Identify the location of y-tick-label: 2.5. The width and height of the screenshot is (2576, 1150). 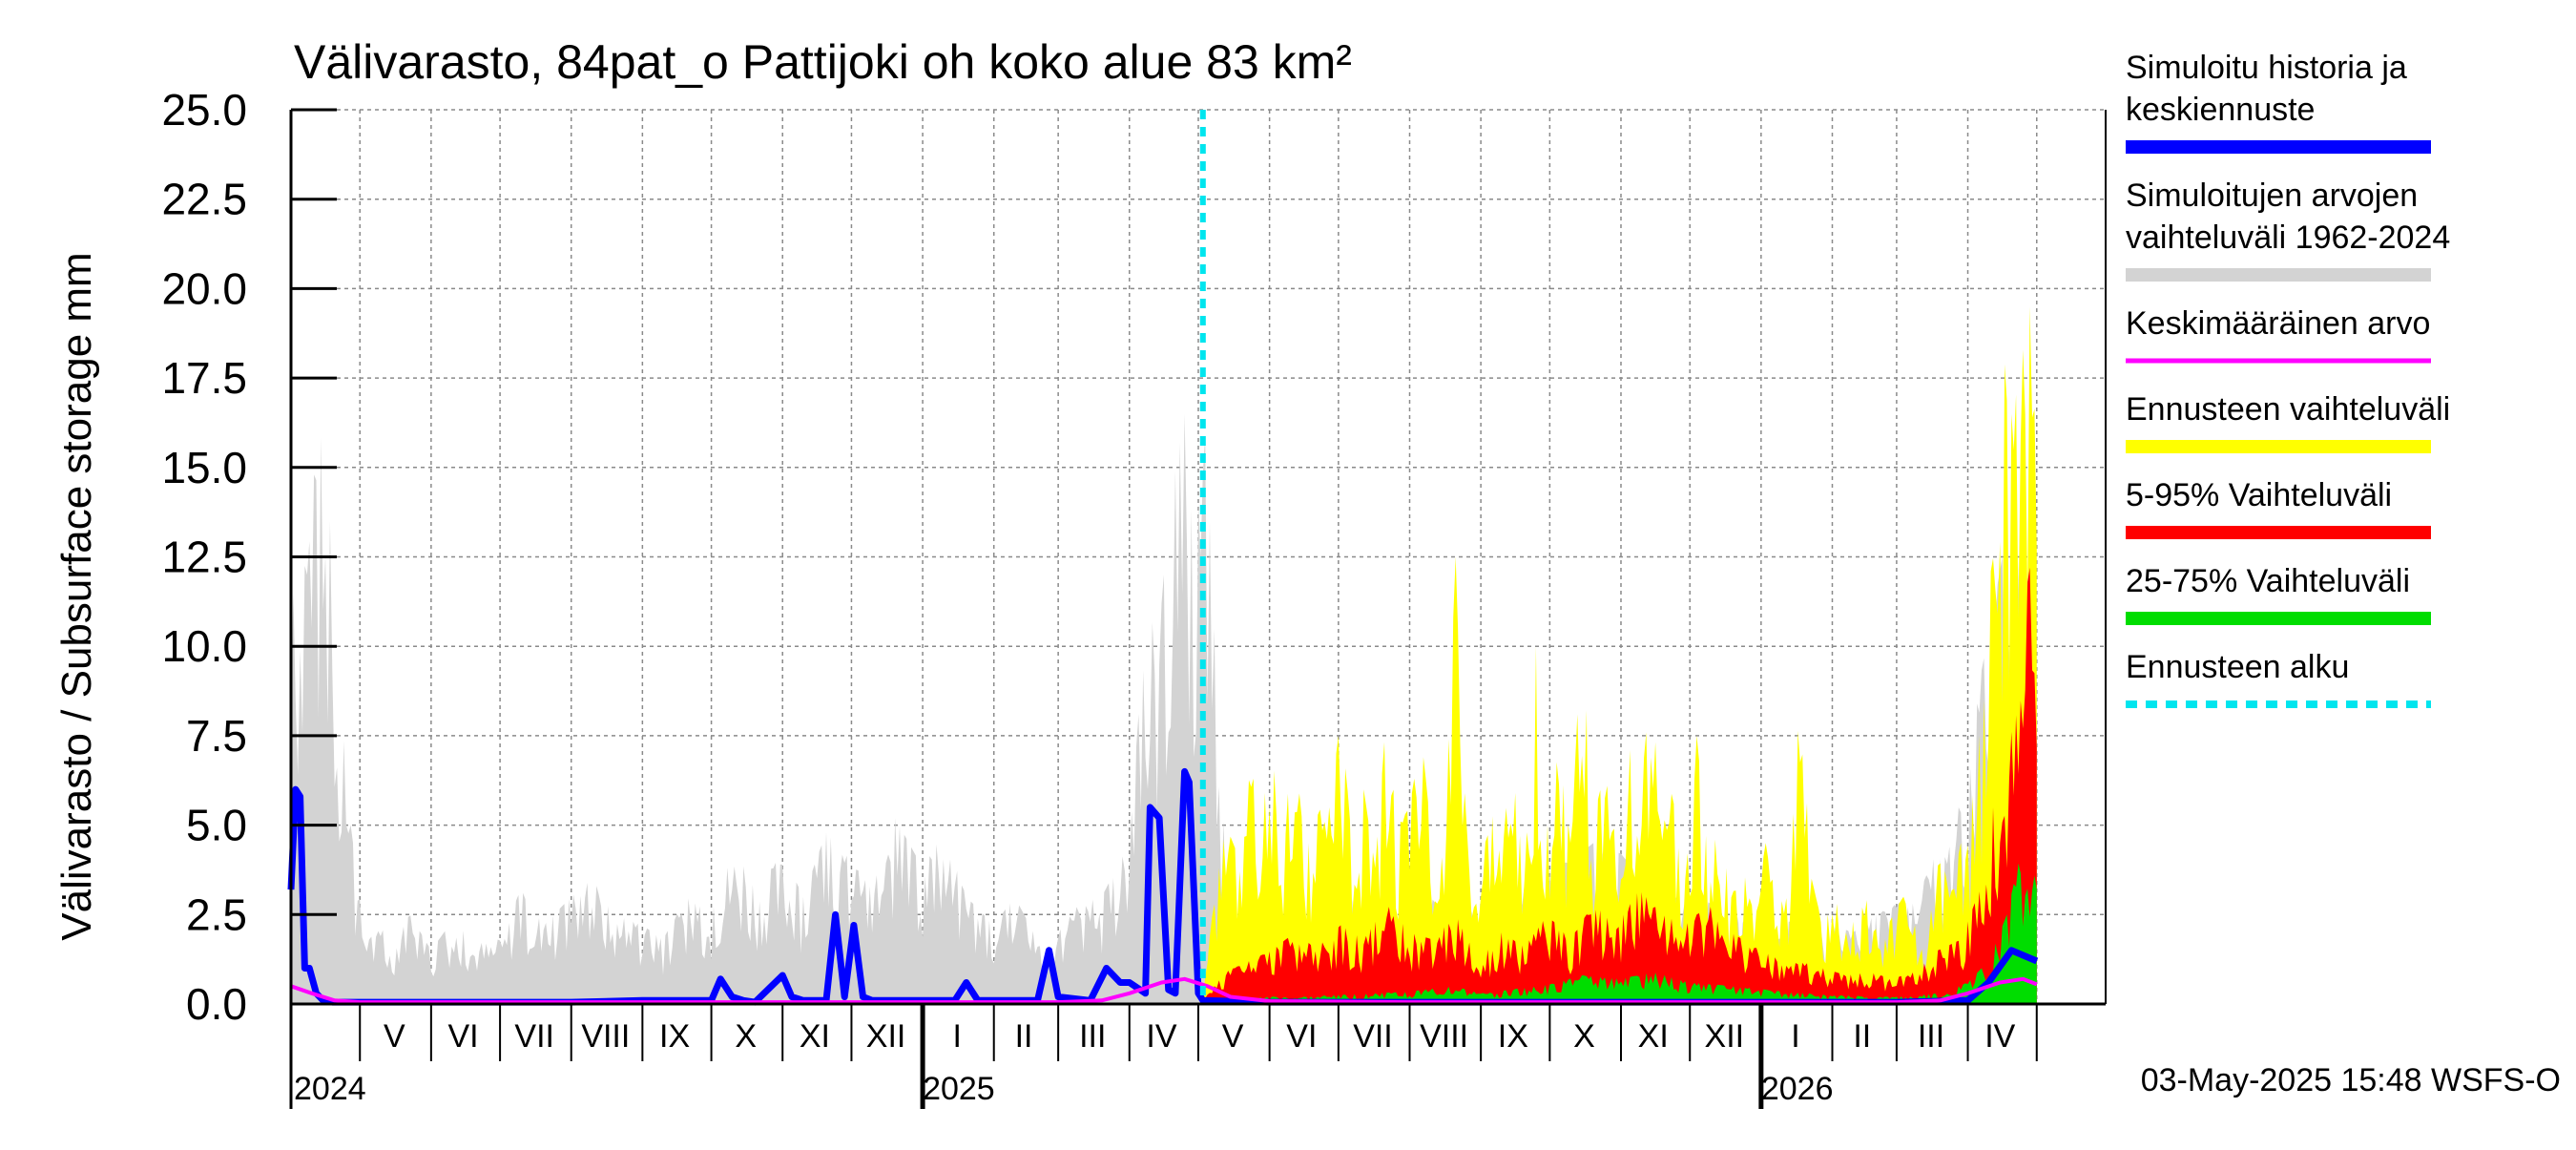
(216, 914).